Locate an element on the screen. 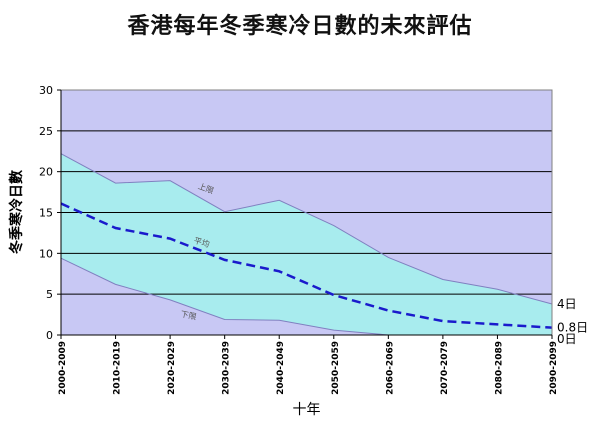 This screenshot has width=600, height=434. x-tick-label: 2060-2069 is located at coordinates (390, 368).